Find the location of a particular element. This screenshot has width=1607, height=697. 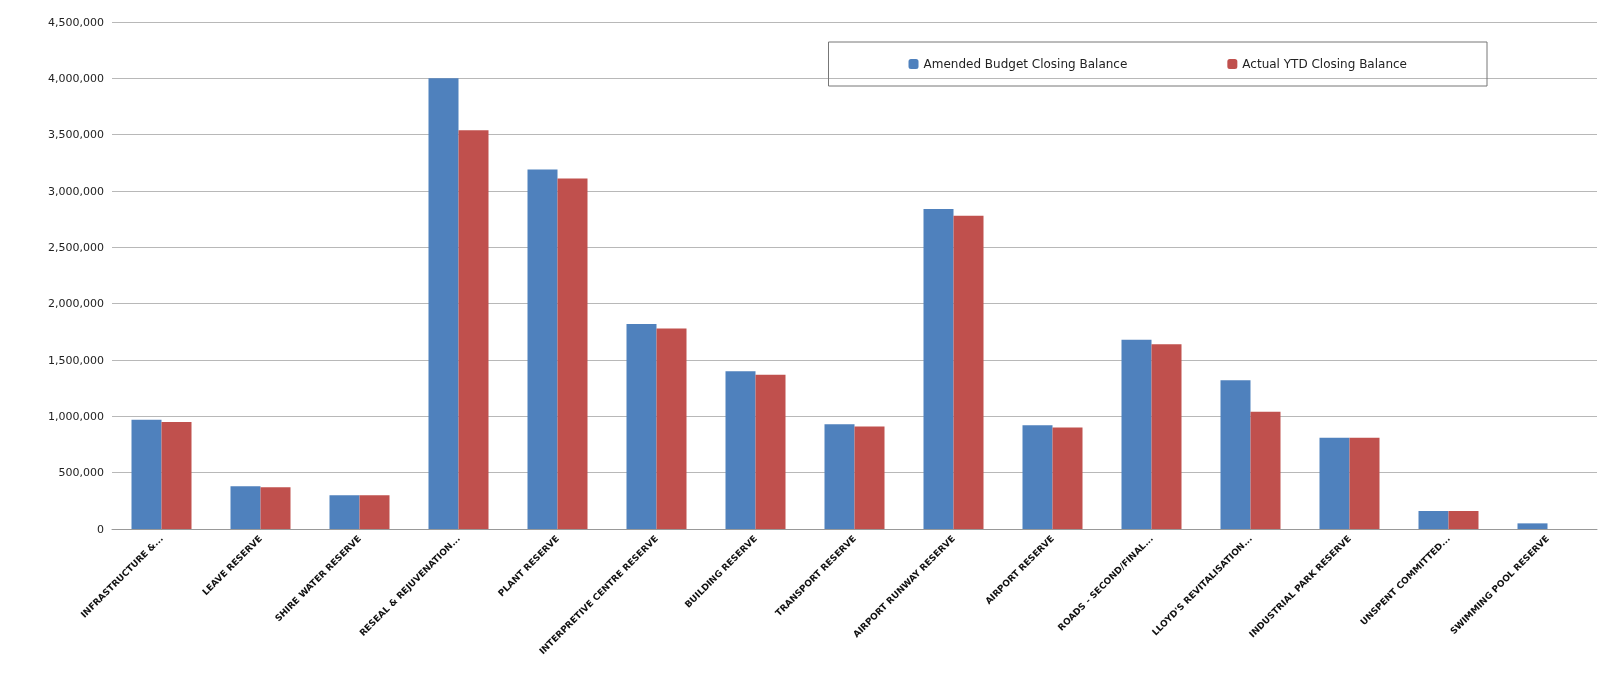

y-tick-label: 0 is located at coordinates (100, 529).